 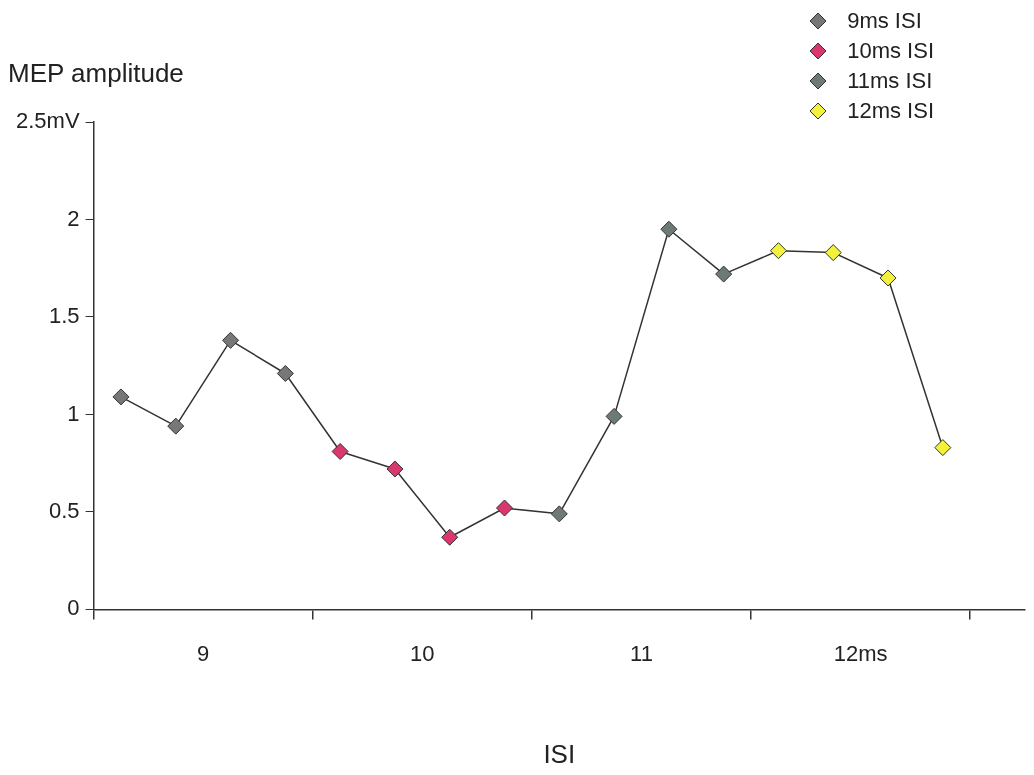 I want to click on y-tick-label: 2, so click(x=73, y=218).